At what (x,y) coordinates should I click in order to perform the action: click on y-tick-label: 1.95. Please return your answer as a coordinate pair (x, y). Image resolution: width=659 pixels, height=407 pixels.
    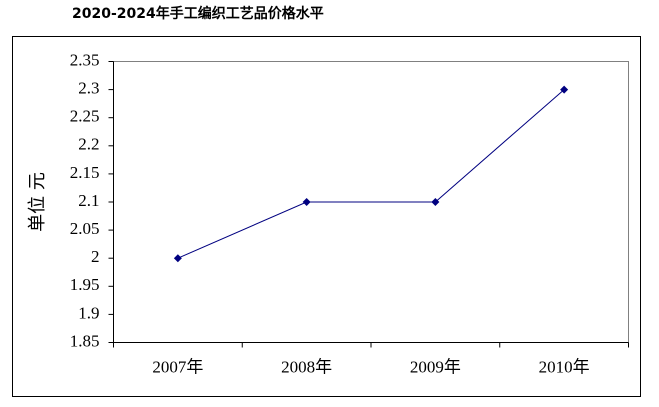
    Looking at the image, I should click on (85, 284).